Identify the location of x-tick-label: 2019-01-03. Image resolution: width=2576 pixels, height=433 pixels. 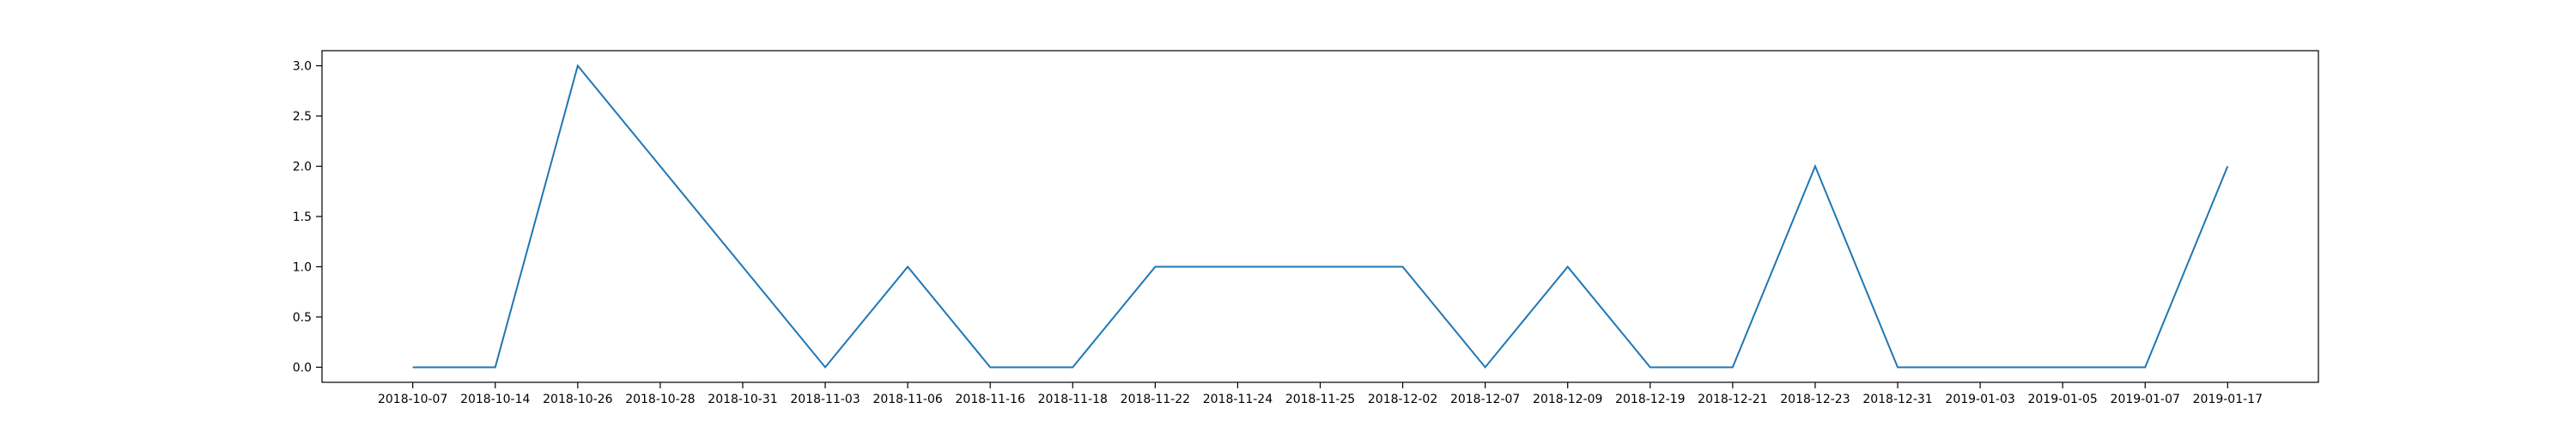
(1980, 399).